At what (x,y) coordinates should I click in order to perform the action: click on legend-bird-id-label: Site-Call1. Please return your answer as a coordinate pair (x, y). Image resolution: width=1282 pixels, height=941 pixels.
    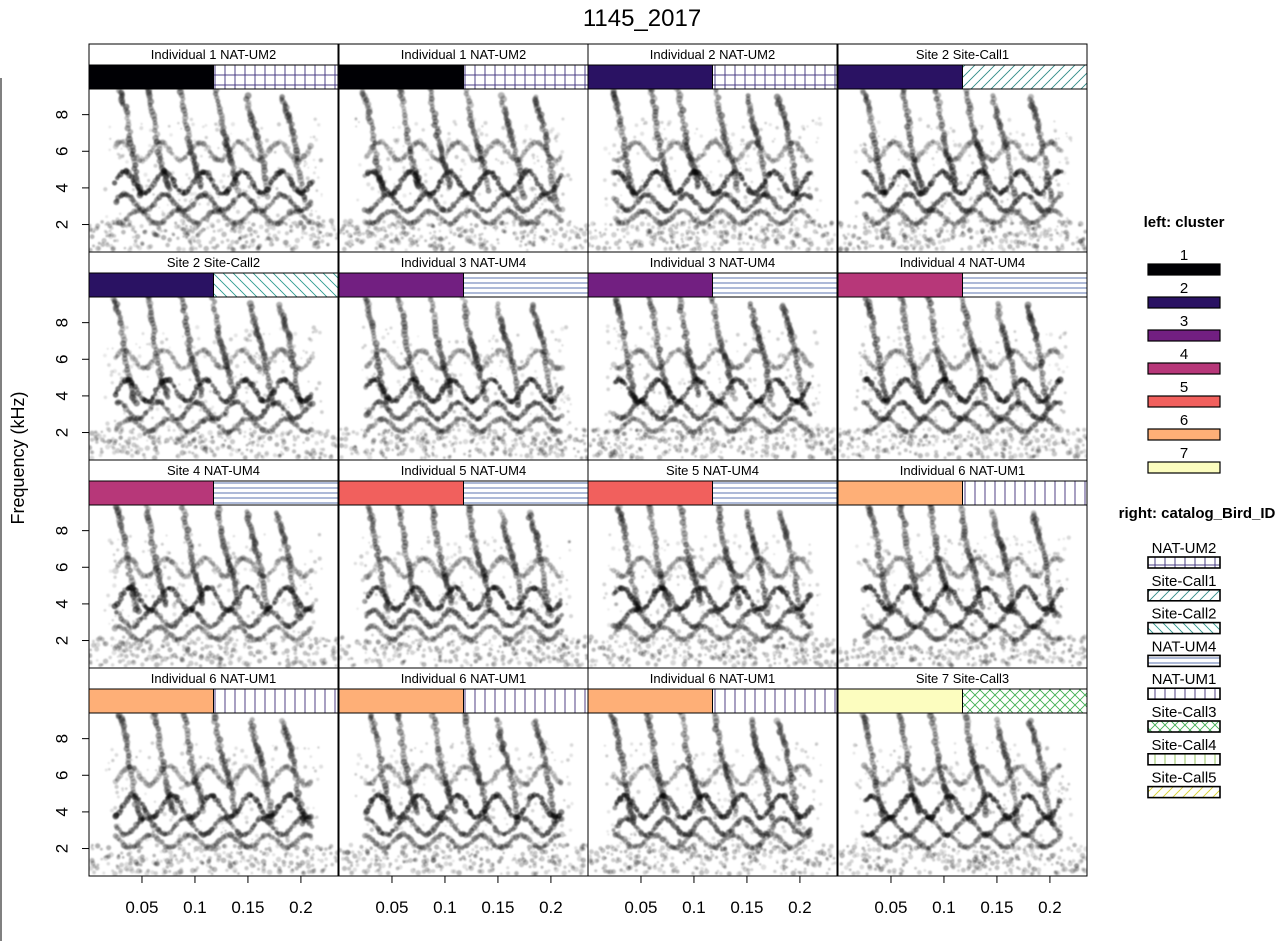
    Looking at the image, I should click on (1183, 581).